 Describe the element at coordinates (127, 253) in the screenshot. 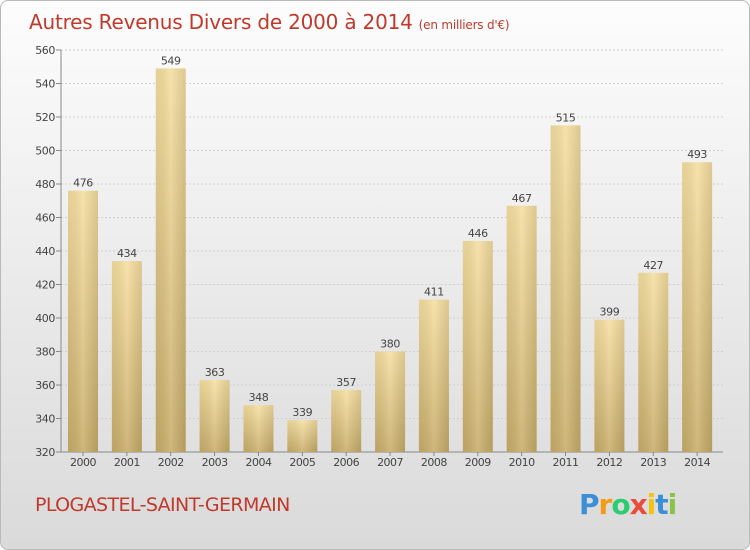

I see `data-label: 434` at that location.